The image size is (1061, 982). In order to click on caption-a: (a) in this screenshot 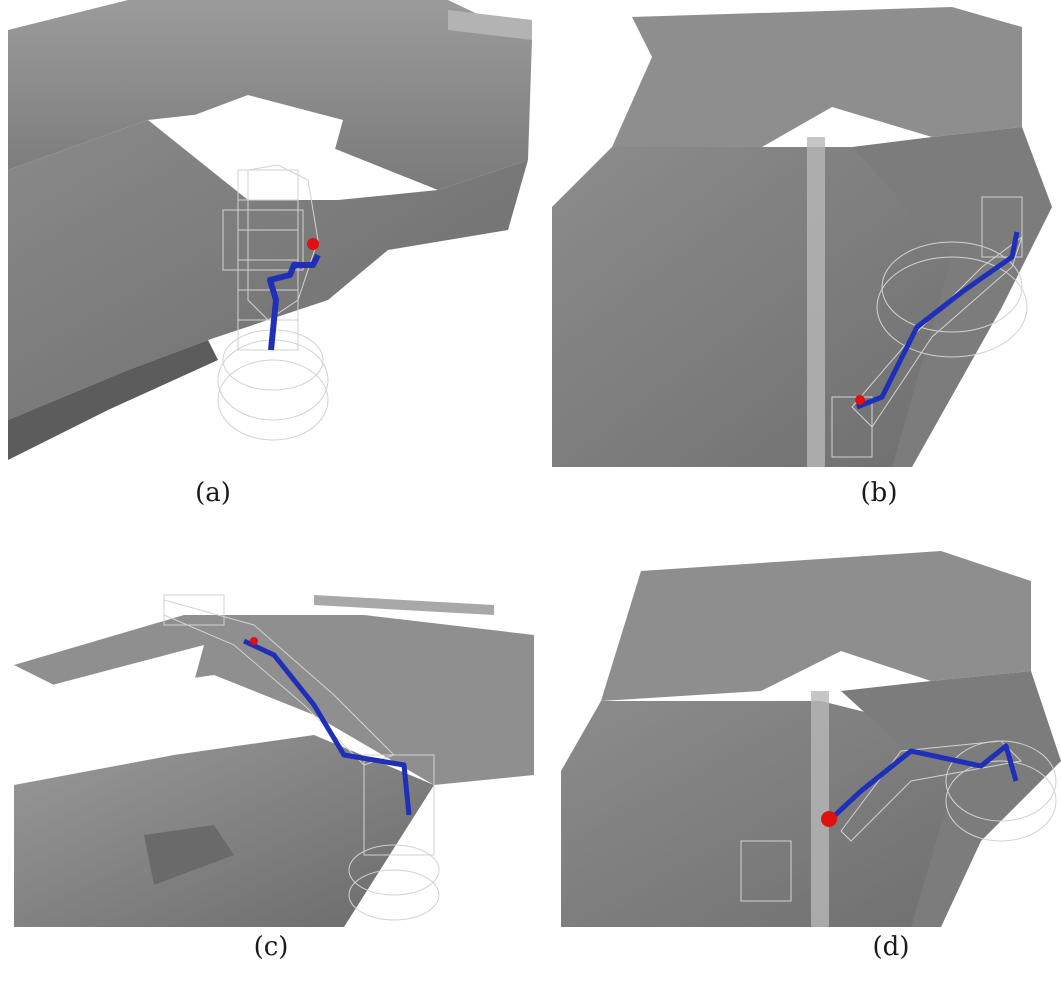, I will do `click(213, 493)`.